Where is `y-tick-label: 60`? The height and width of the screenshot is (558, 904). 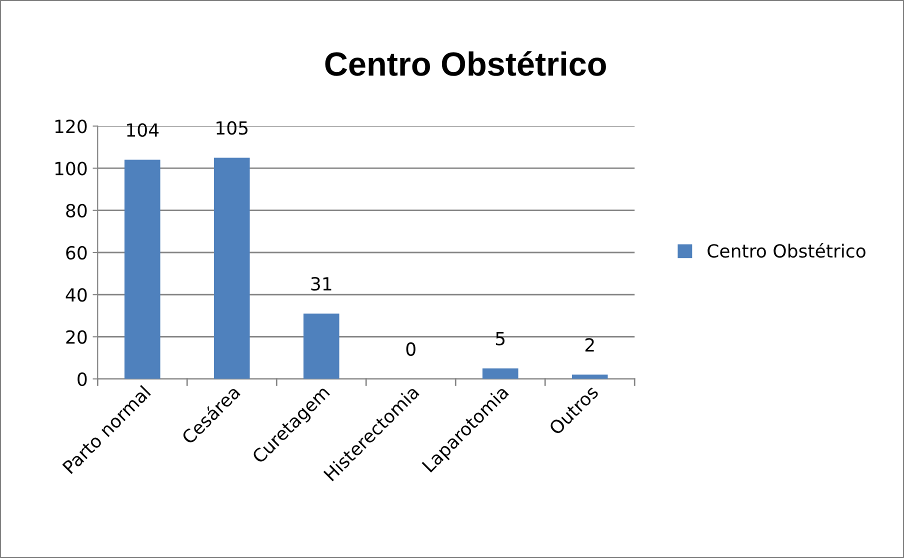
y-tick-label: 60 is located at coordinates (76, 253).